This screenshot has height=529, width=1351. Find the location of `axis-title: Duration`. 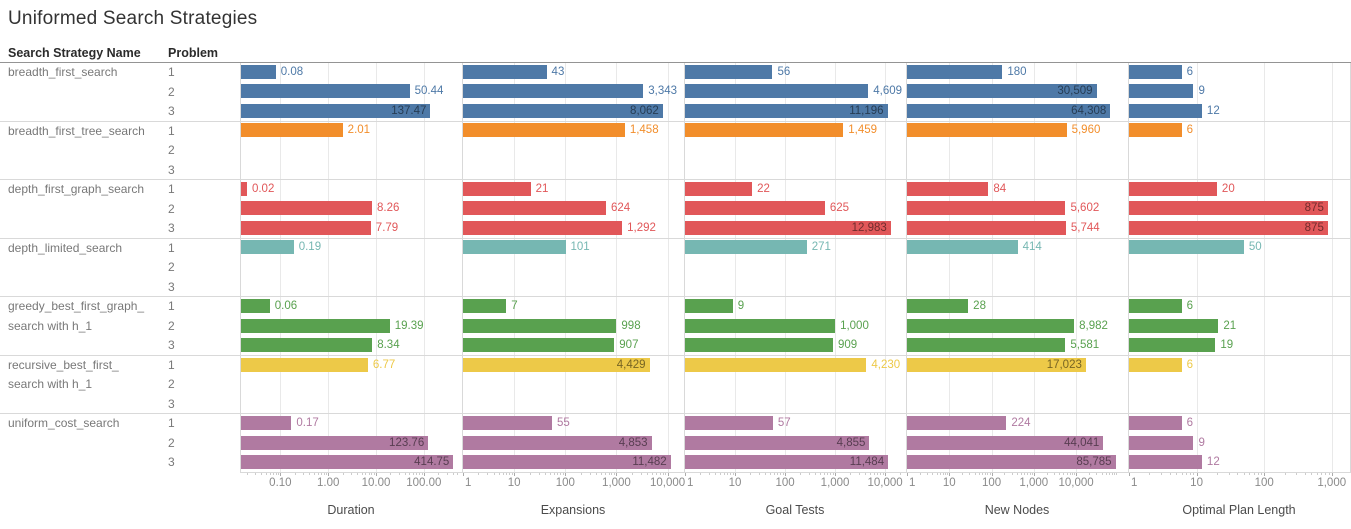

axis-title: Duration is located at coordinates (351, 510).